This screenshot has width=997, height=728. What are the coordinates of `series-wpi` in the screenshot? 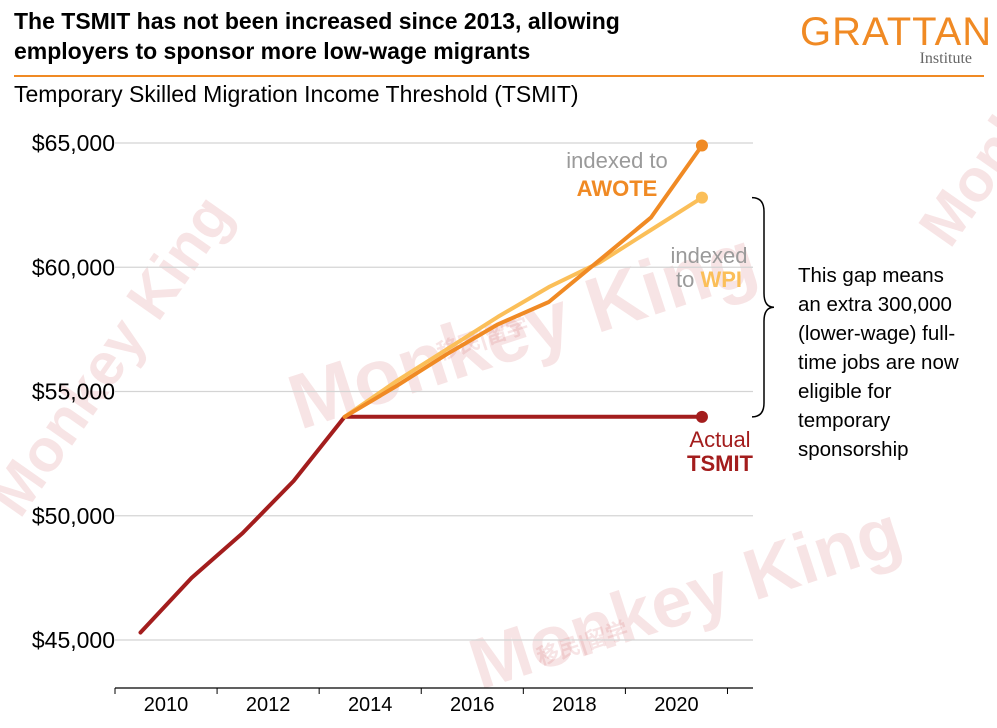 It's located at (525, 305).